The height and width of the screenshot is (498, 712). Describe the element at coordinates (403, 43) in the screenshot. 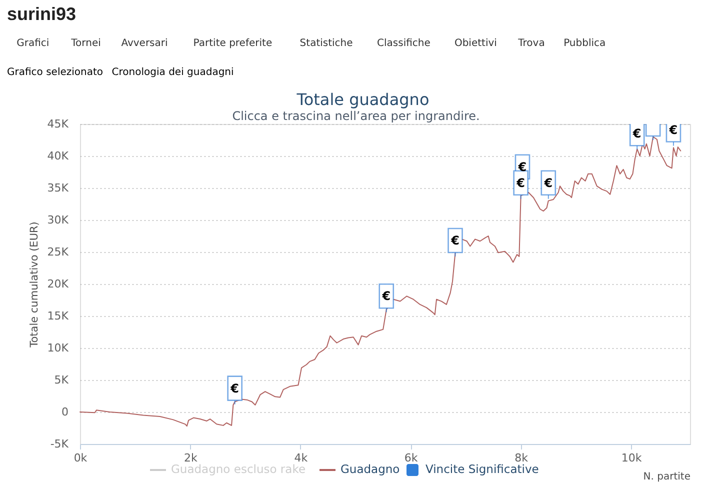

I see `text: Classifiche` at that location.